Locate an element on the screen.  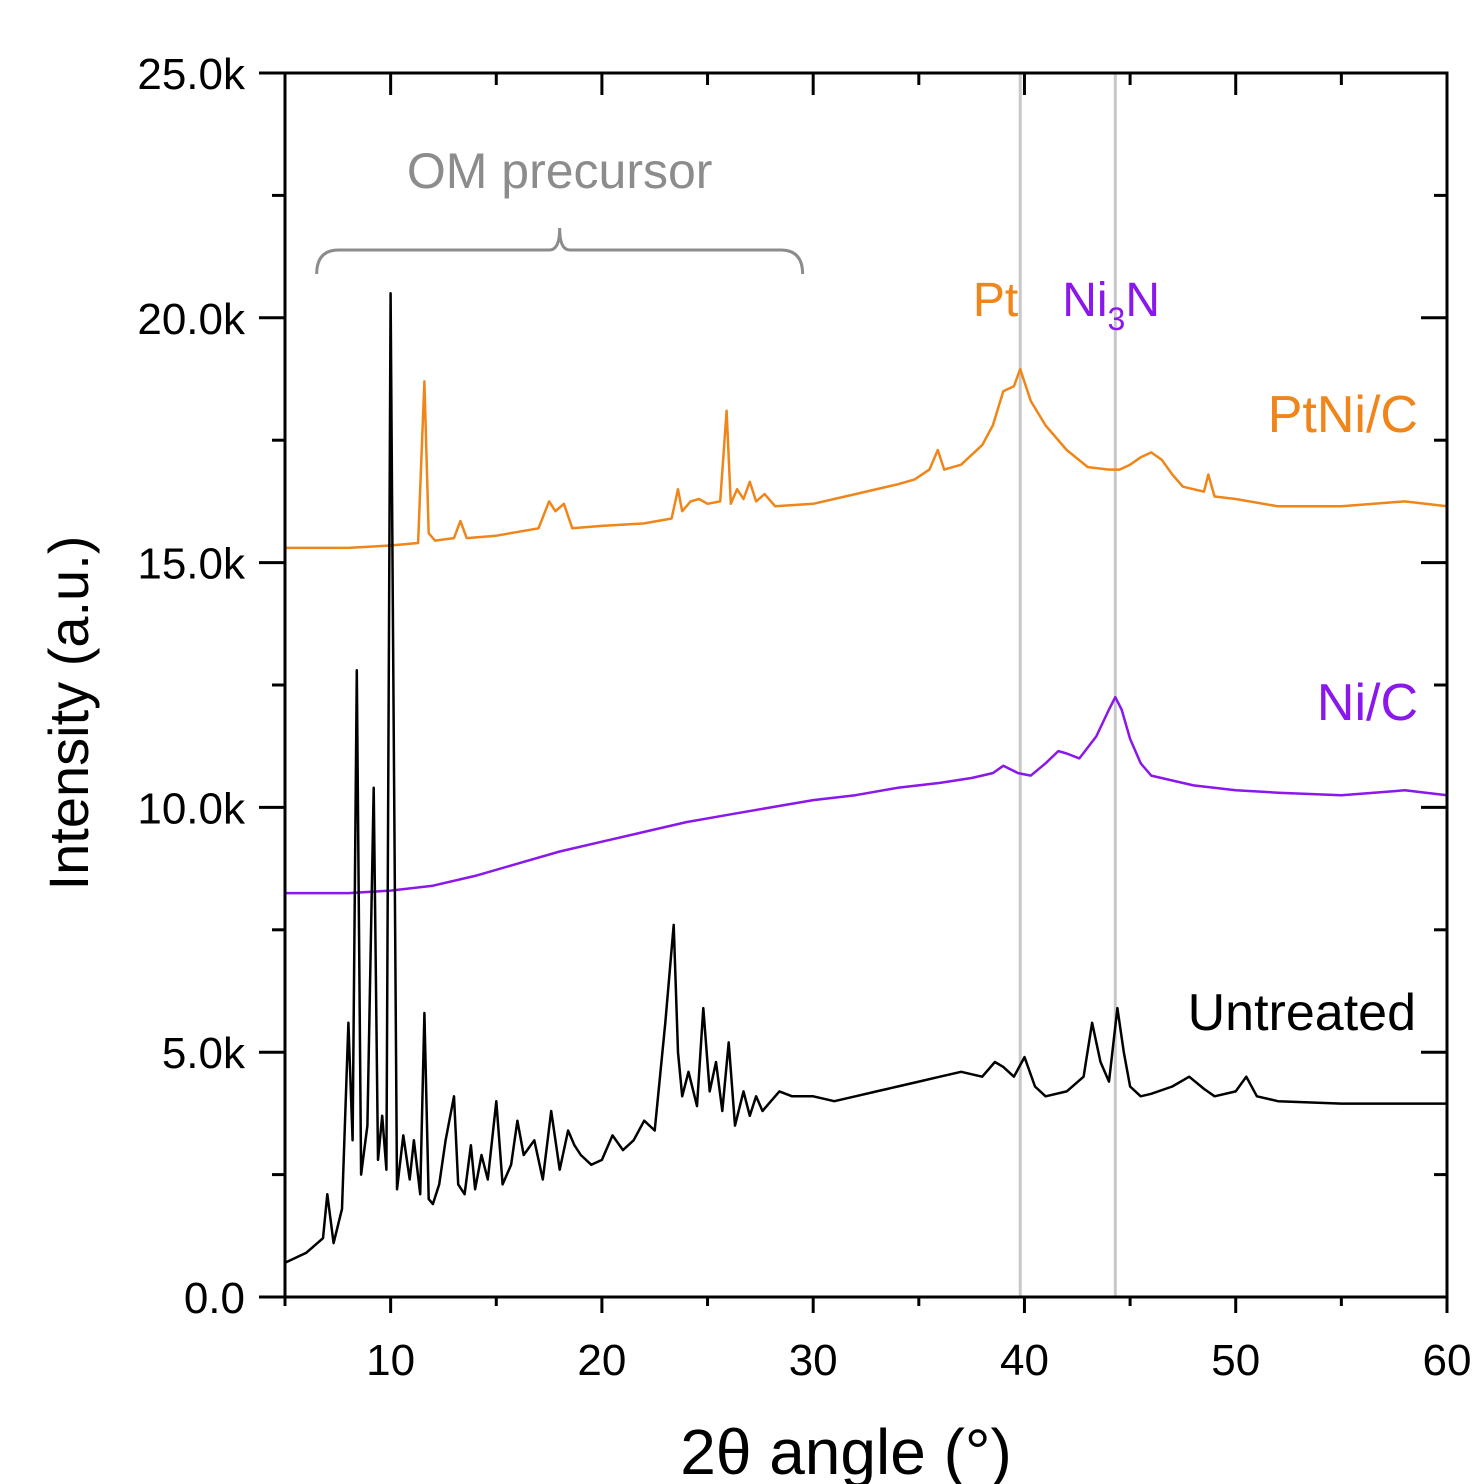
y-tick-label: 20.0k is located at coordinates (191, 319).